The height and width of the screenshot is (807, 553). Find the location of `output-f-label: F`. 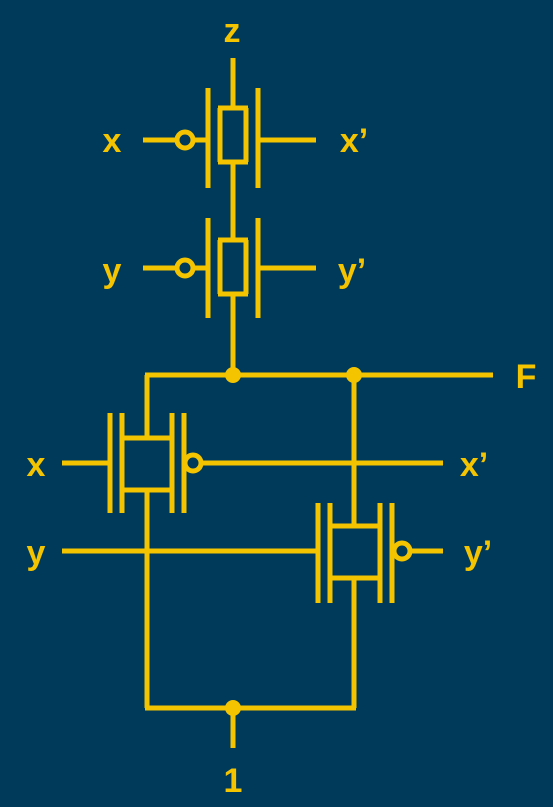

output-f-label: F is located at coordinates (526, 377).